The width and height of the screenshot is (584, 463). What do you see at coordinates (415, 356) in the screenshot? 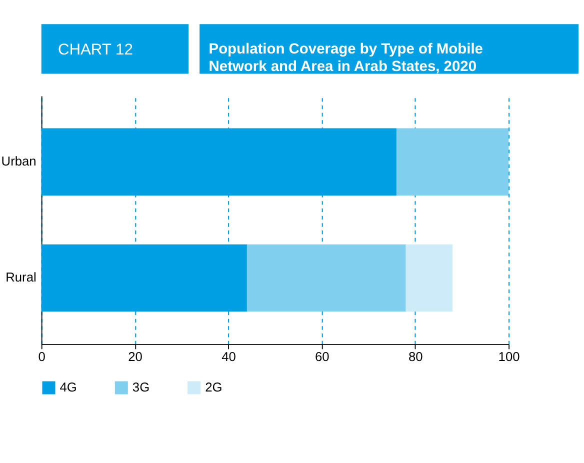
I see `x-tick-label: 80` at bounding box center [415, 356].